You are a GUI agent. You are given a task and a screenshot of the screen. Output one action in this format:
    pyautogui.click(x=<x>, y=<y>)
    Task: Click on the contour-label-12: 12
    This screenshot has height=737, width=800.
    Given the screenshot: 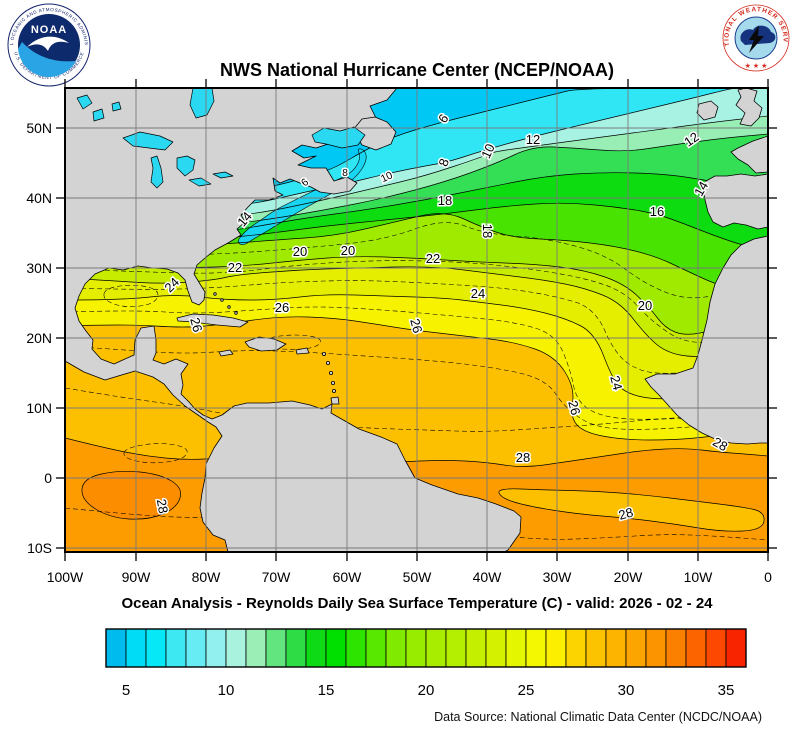 What is the action you would take?
    pyautogui.click(x=533, y=139)
    